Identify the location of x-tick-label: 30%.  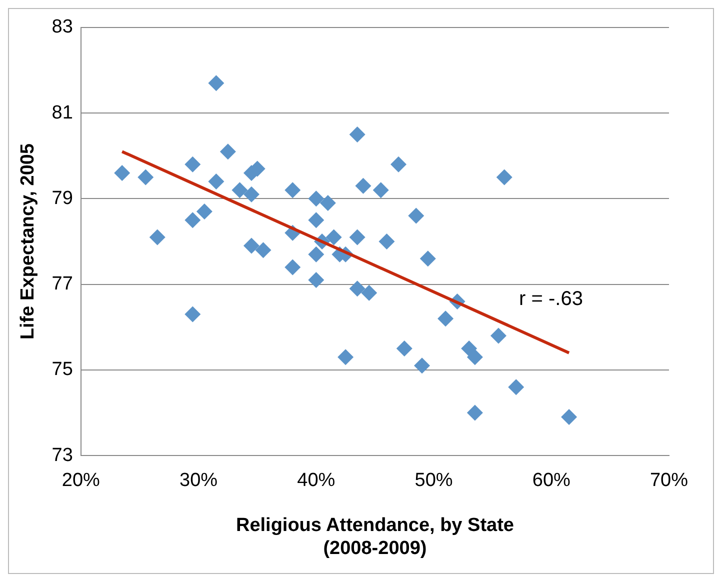
(199, 481).